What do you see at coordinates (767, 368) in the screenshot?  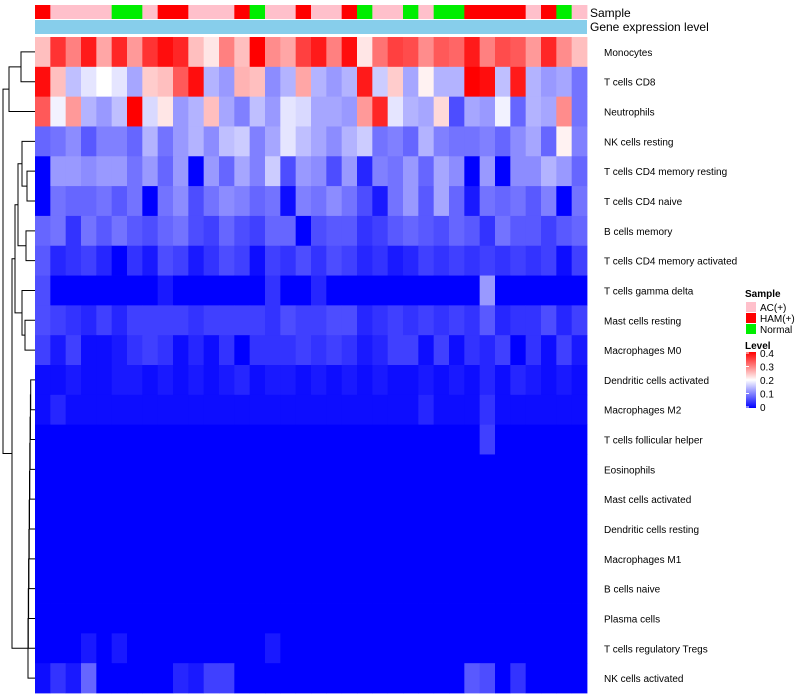 I see `level-tick-label: 0.3` at bounding box center [767, 368].